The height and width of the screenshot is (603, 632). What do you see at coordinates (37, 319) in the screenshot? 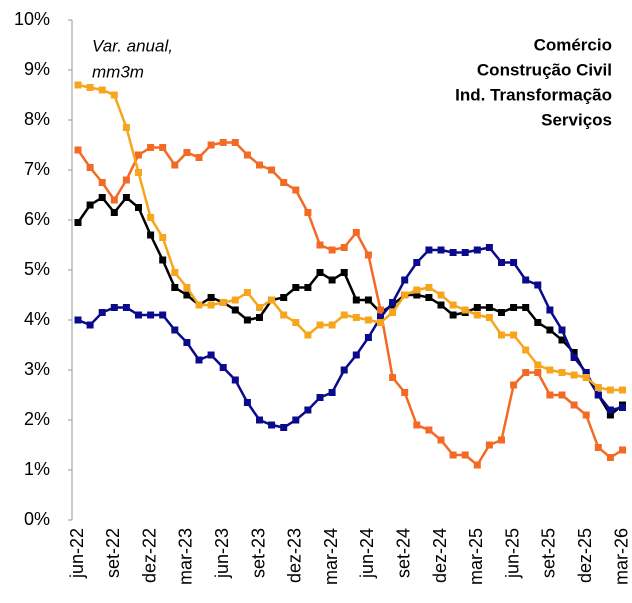
I see `y-tick-label: 4%` at bounding box center [37, 319].